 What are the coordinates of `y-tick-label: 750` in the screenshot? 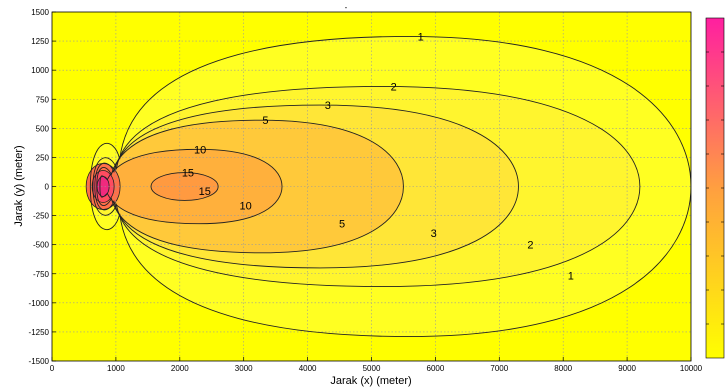 It's located at (43, 99).